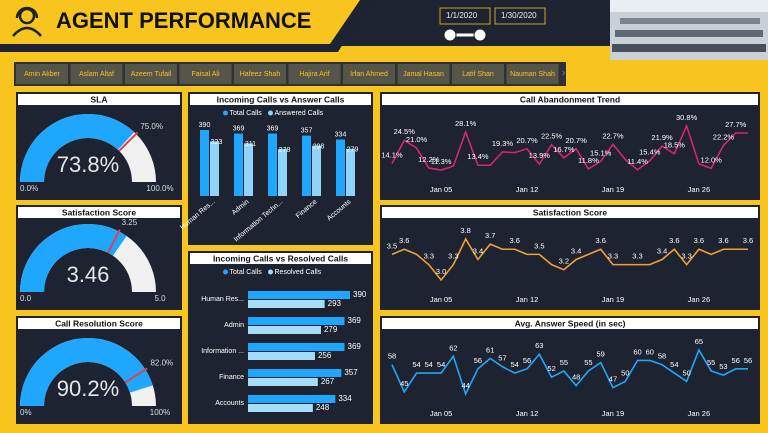 Image resolution: width=768 pixels, height=433 pixels. I want to click on agent-name: Faisal Ali, so click(205, 74).